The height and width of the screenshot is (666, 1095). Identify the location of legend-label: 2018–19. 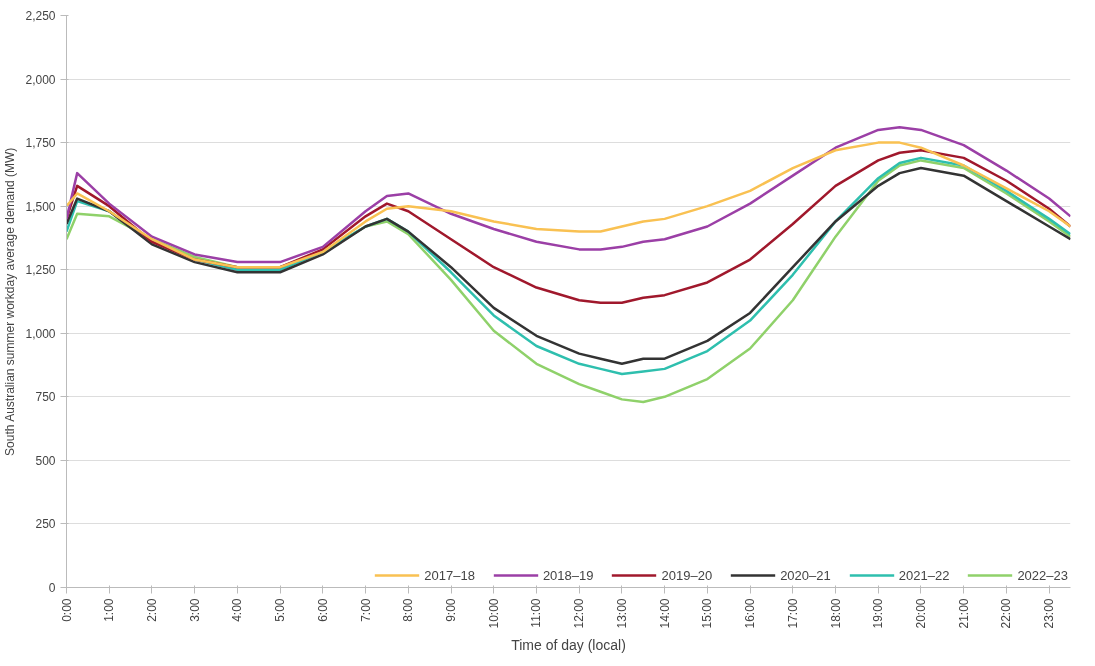
(568, 575).